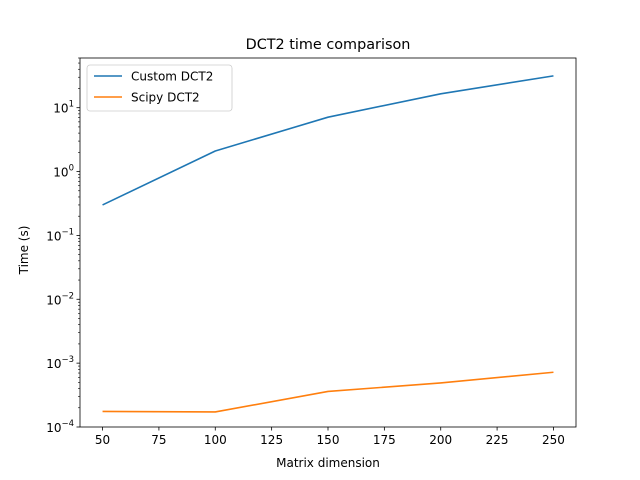 The image size is (640, 480). Describe the element at coordinates (102, 440) in the screenshot. I see `x-tick-label: 50` at that location.